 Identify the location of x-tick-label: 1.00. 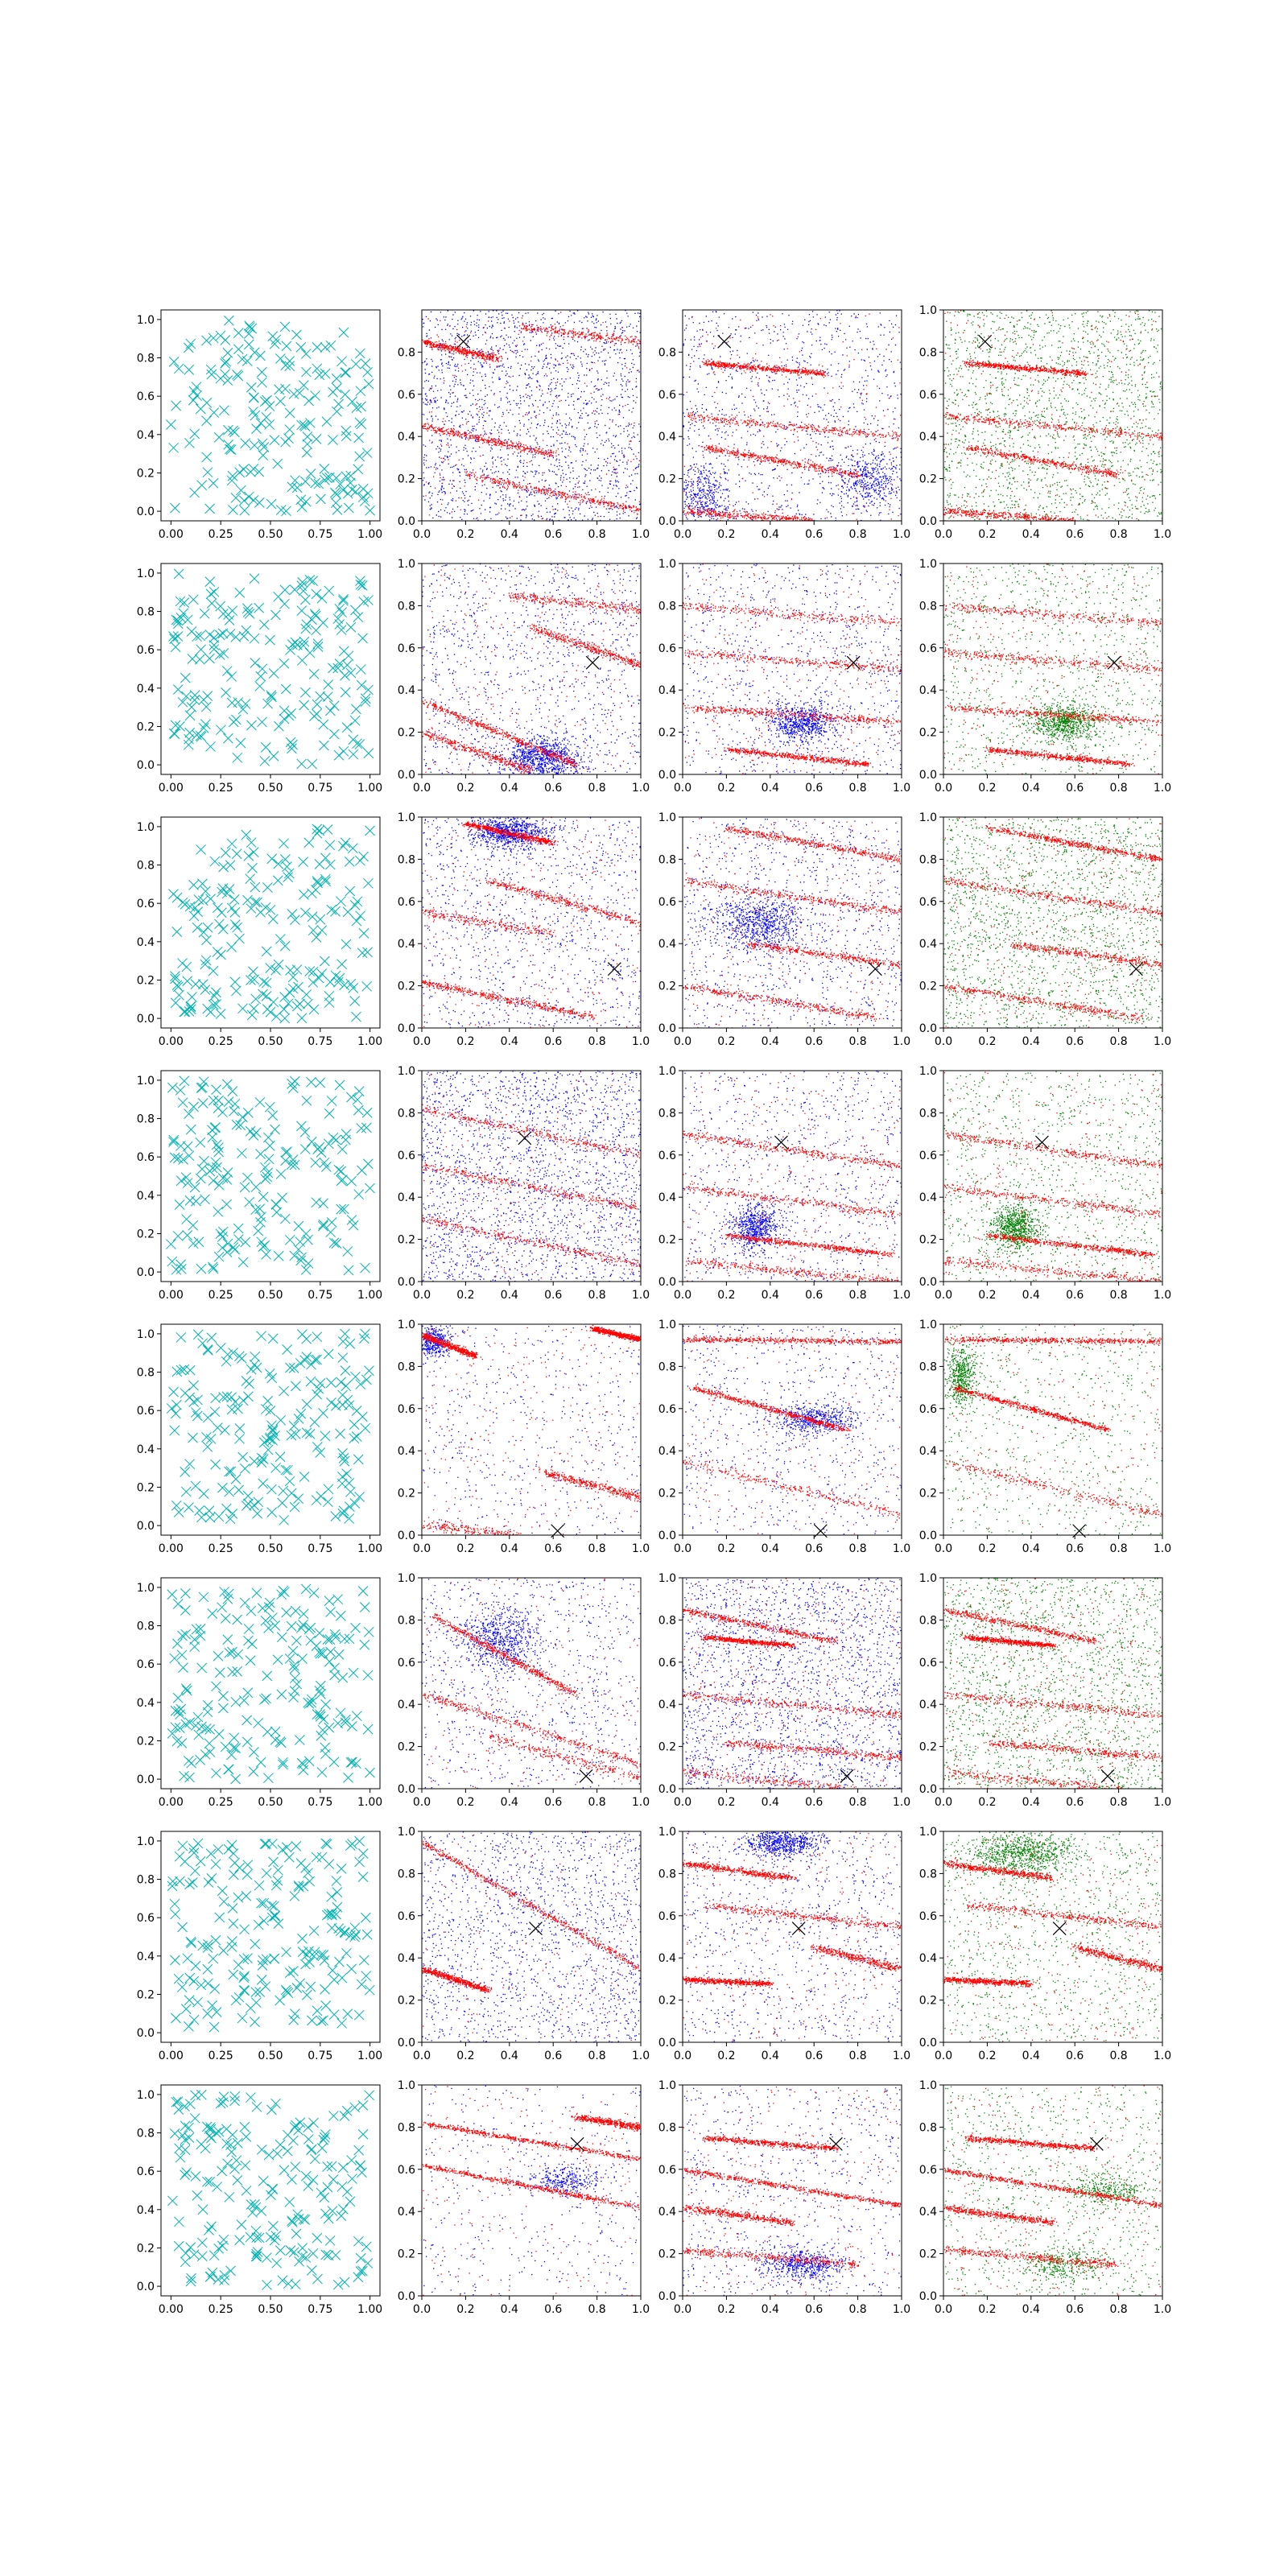
(369, 2309).